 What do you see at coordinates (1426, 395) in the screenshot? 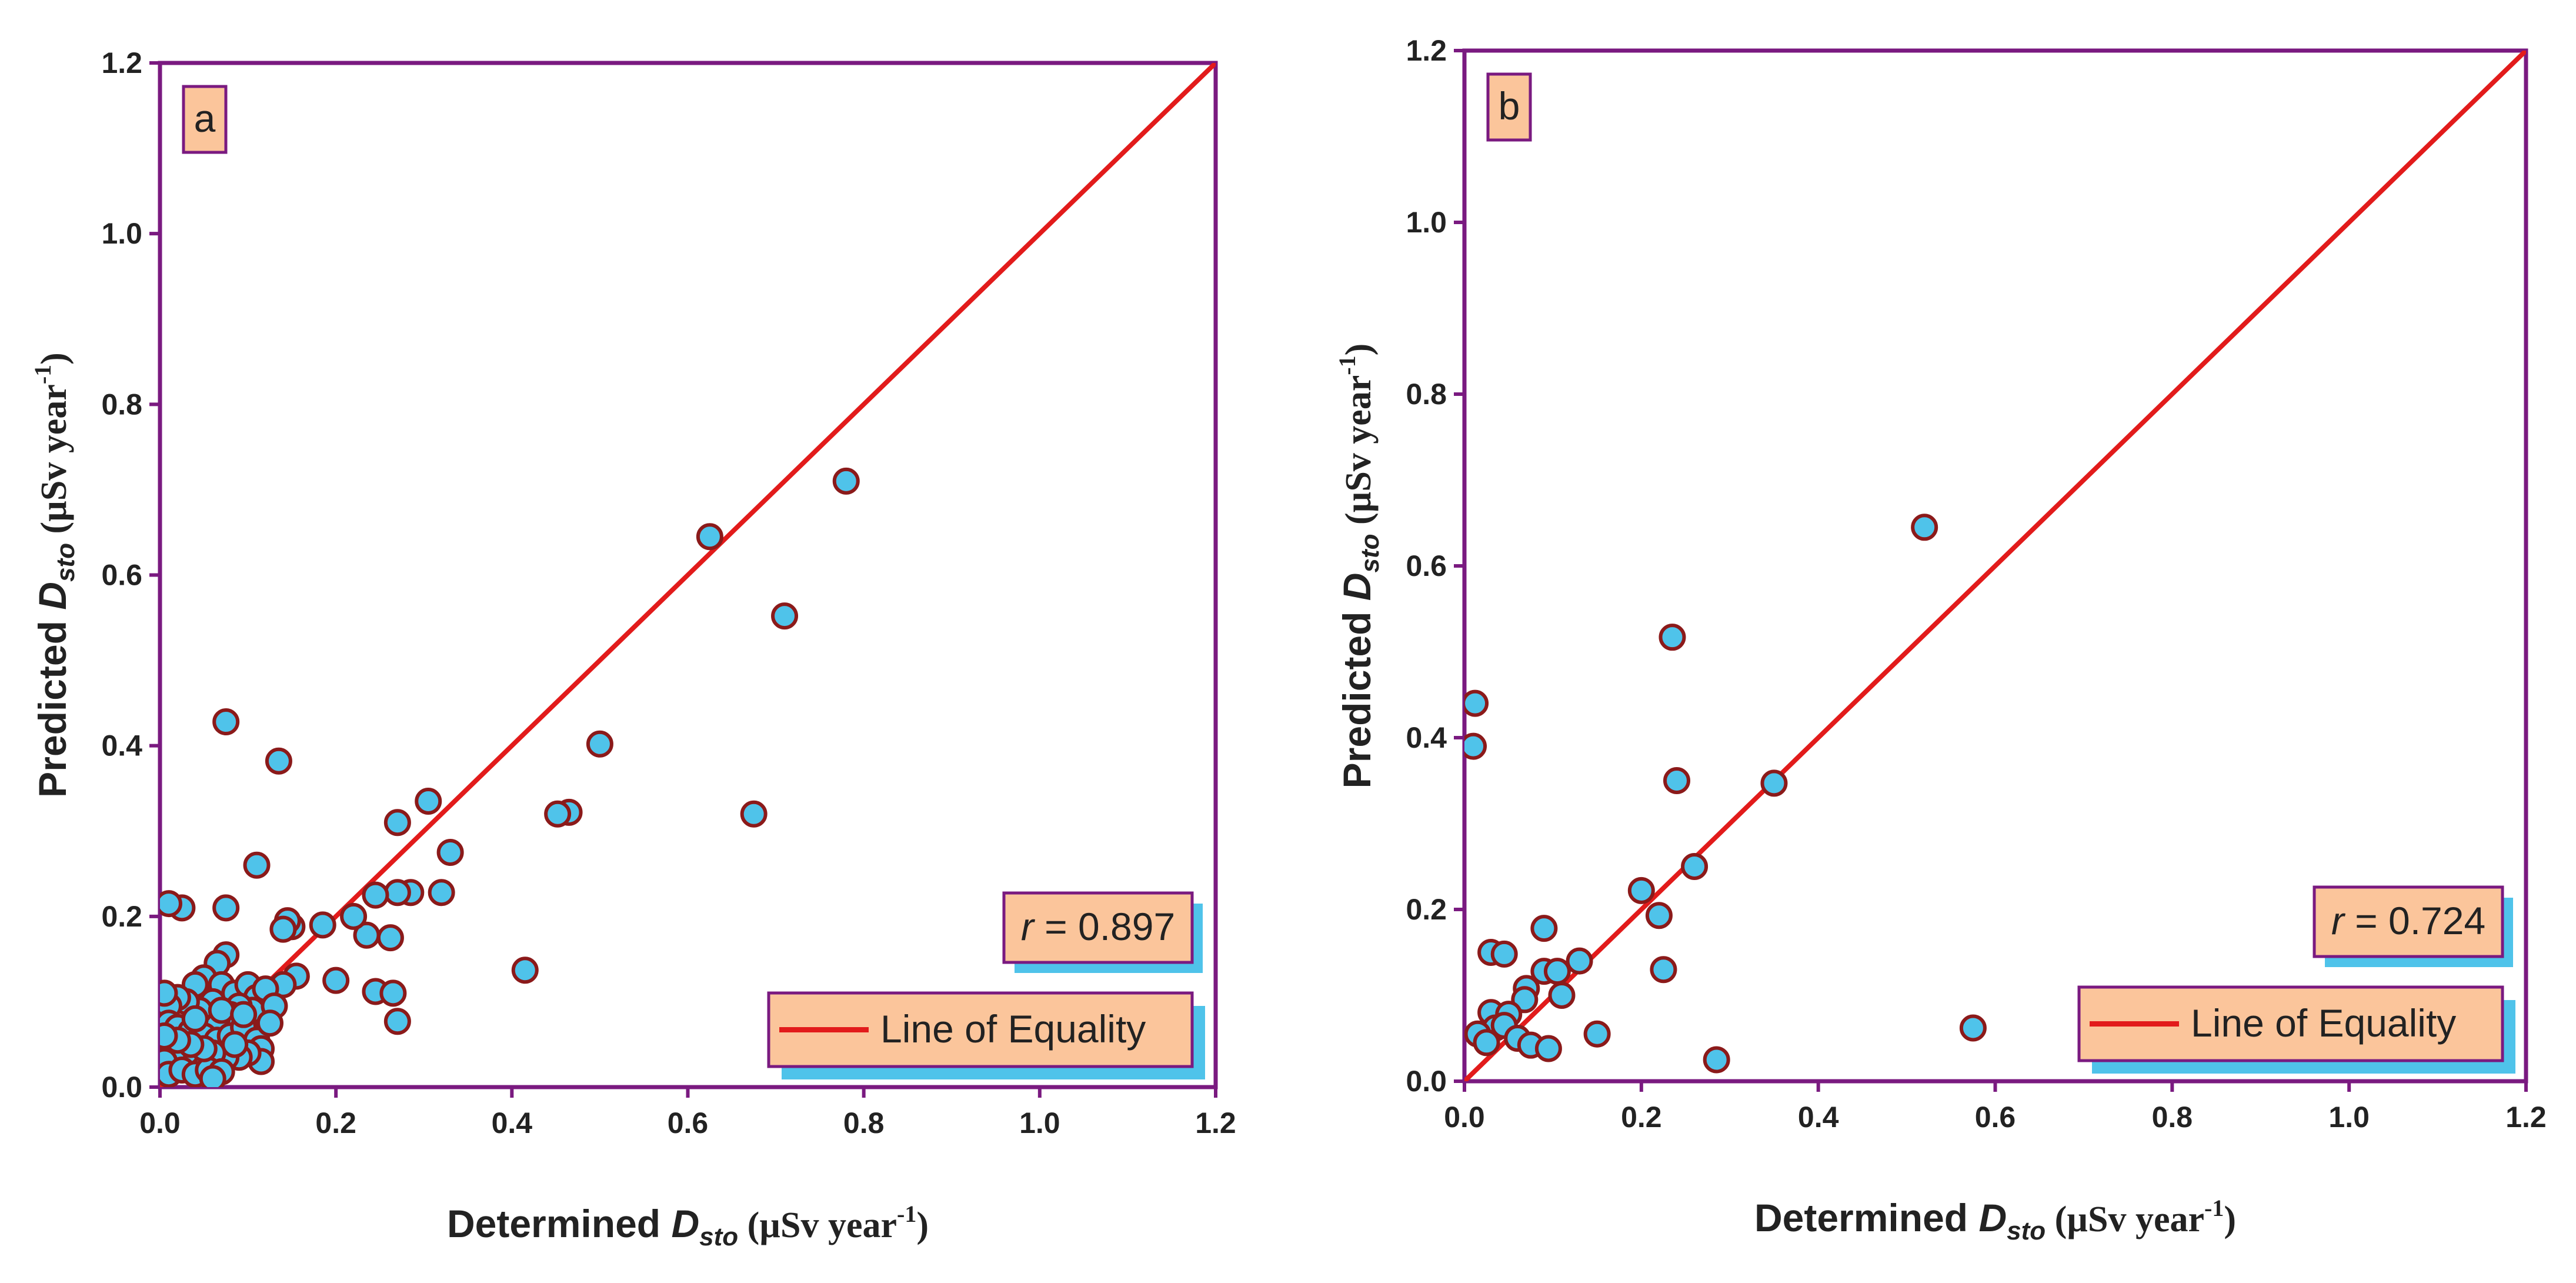
I see `y-tick-label: 0.8` at bounding box center [1426, 395].